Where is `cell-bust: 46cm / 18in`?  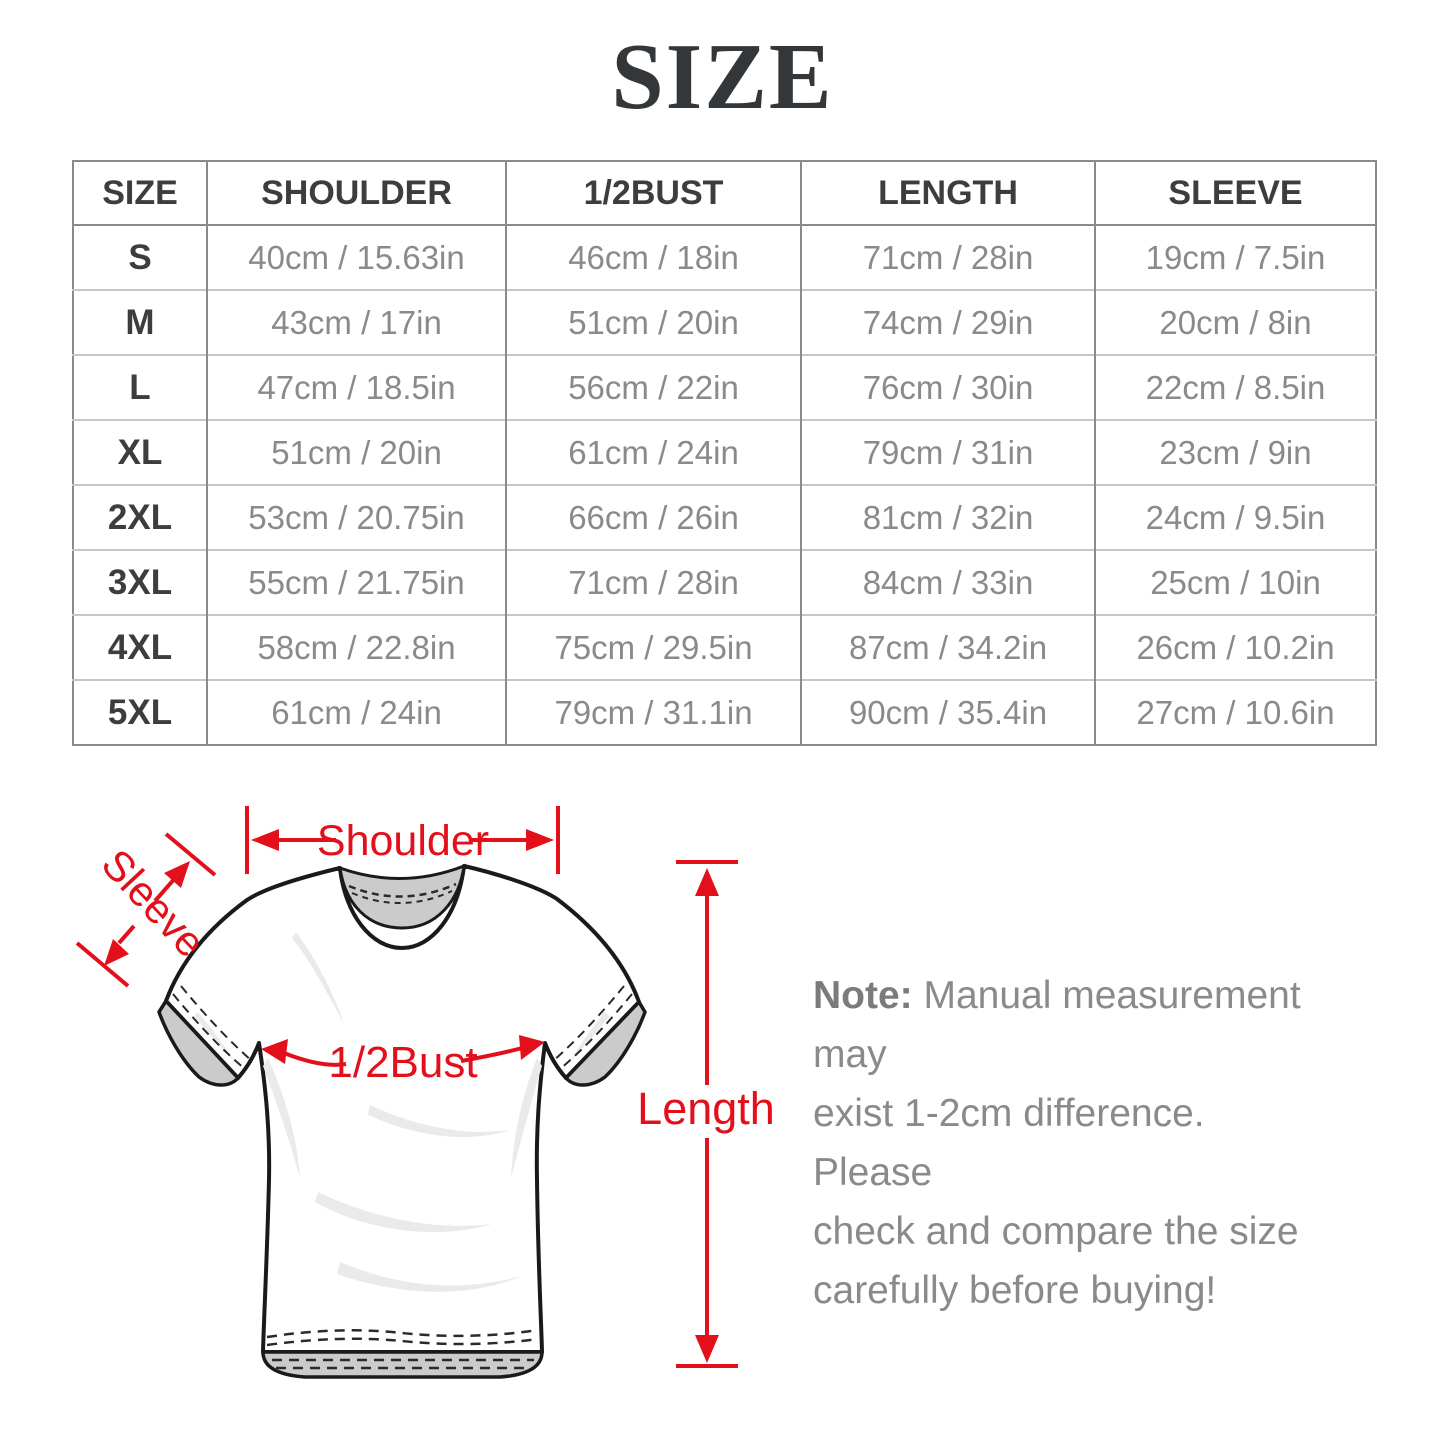 cell-bust: 46cm / 18in is located at coordinates (653, 257).